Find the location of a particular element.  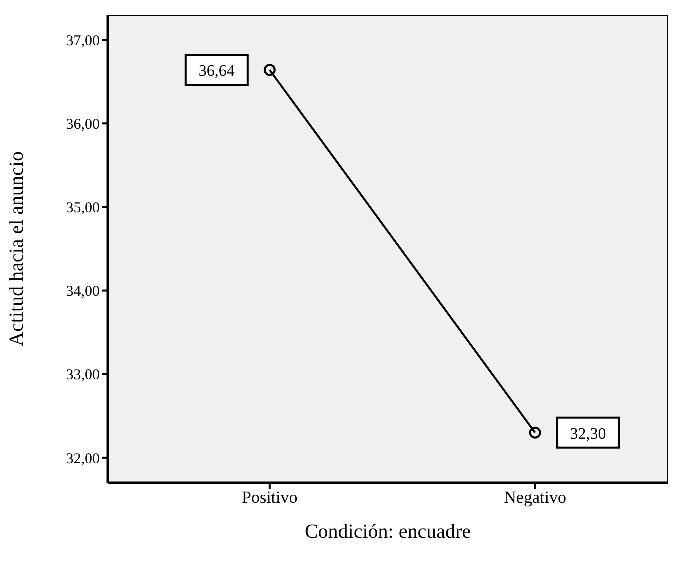

y-axis-title: Actitud hacia el anuncio is located at coordinates (17, 249).